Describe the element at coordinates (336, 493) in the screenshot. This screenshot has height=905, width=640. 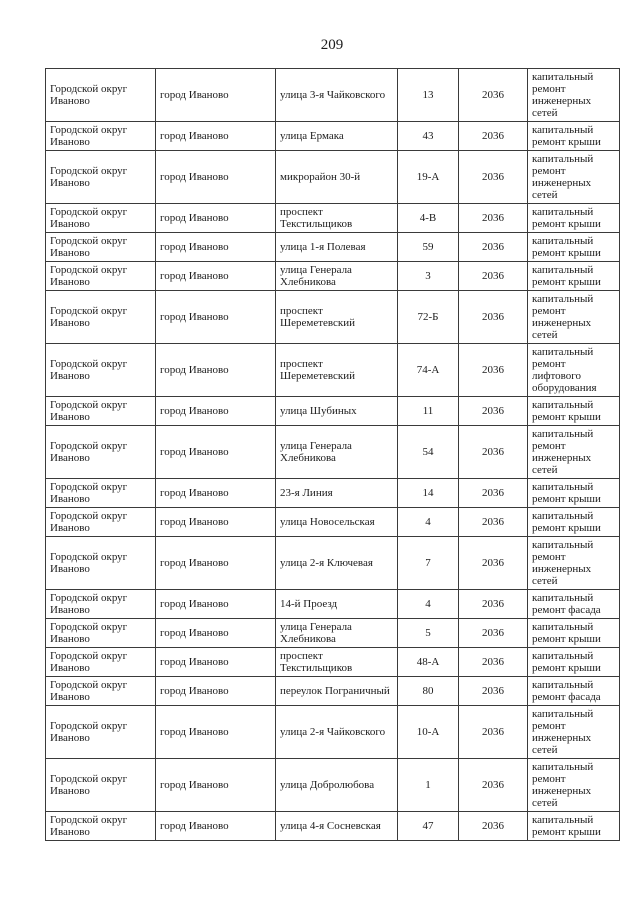
I see `cell-street: 23-я Линия` at that location.